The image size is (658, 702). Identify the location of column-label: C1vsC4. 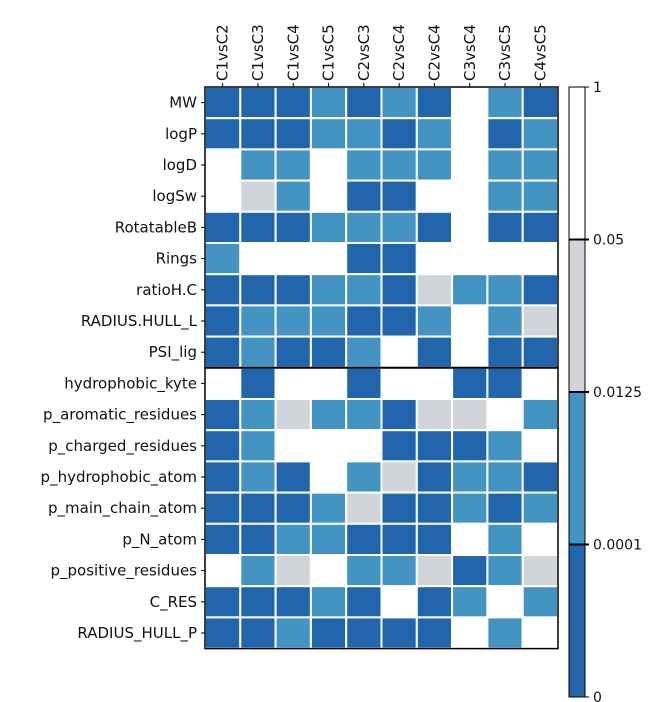
(293, 52).